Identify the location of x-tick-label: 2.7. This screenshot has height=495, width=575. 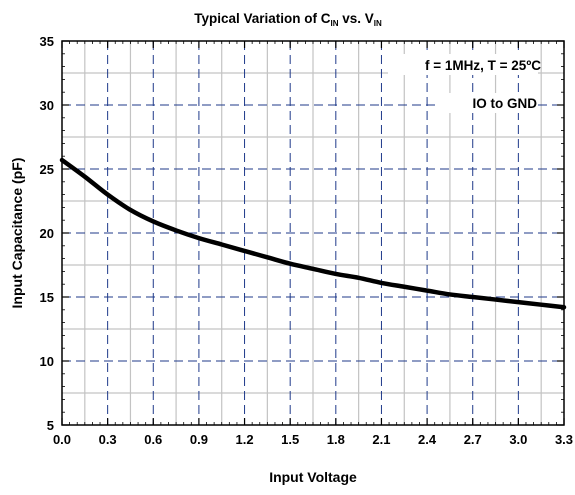
(473, 439).